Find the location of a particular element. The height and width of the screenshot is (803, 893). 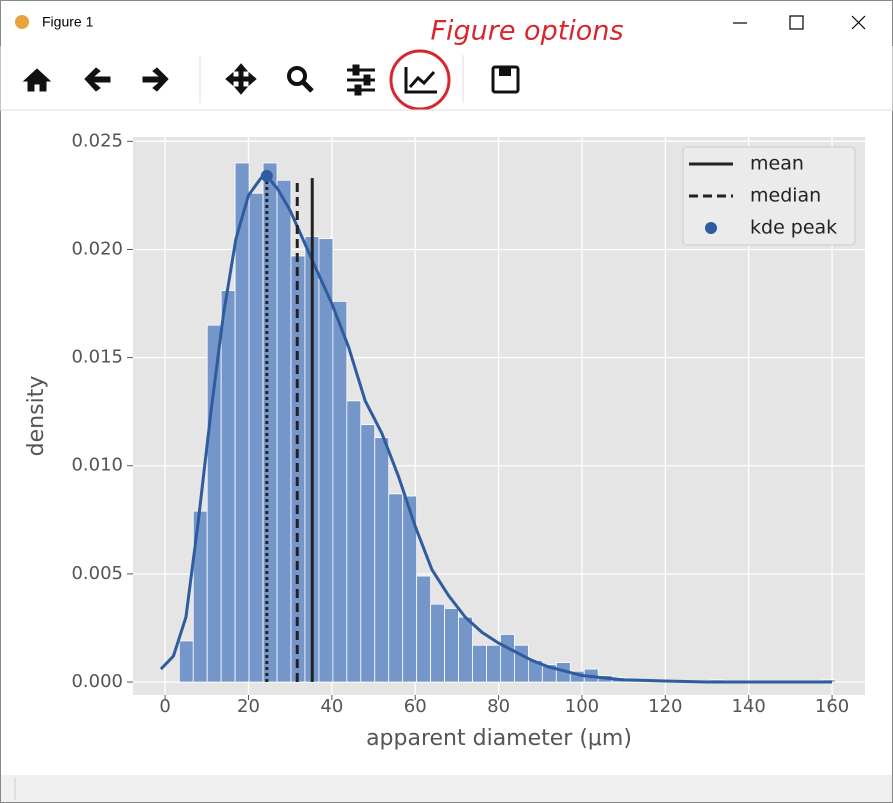

toolbar: Figure options is located at coordinates (446, 63).